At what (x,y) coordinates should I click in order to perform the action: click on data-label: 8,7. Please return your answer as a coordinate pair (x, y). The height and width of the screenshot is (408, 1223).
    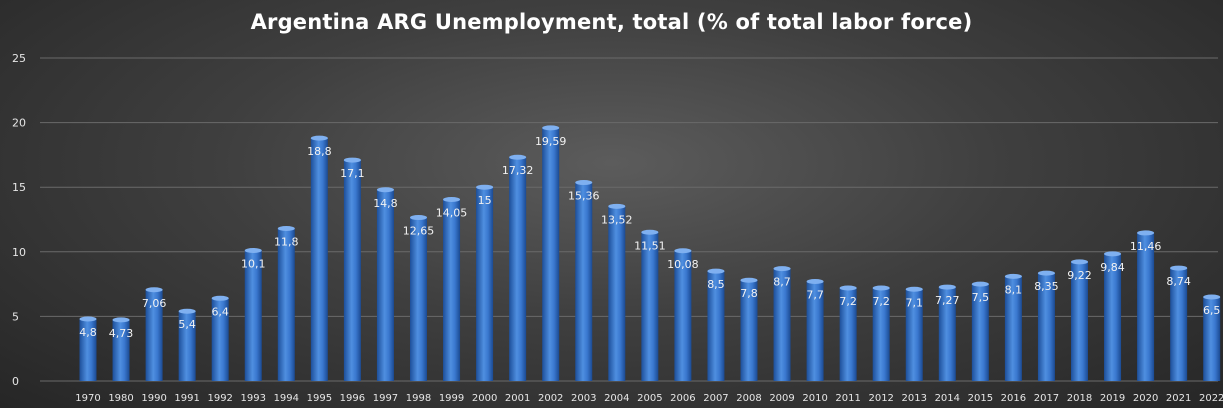
    Looking at the image, I should click on (782, 282).